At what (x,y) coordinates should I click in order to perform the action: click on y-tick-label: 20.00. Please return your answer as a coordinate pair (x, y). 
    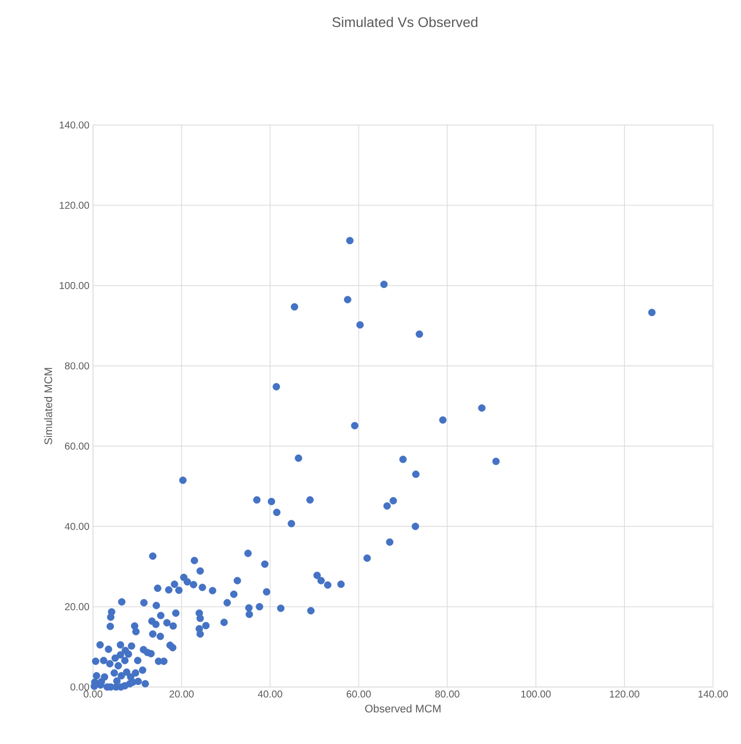
    Looking at the image, I should click on (77, 606).